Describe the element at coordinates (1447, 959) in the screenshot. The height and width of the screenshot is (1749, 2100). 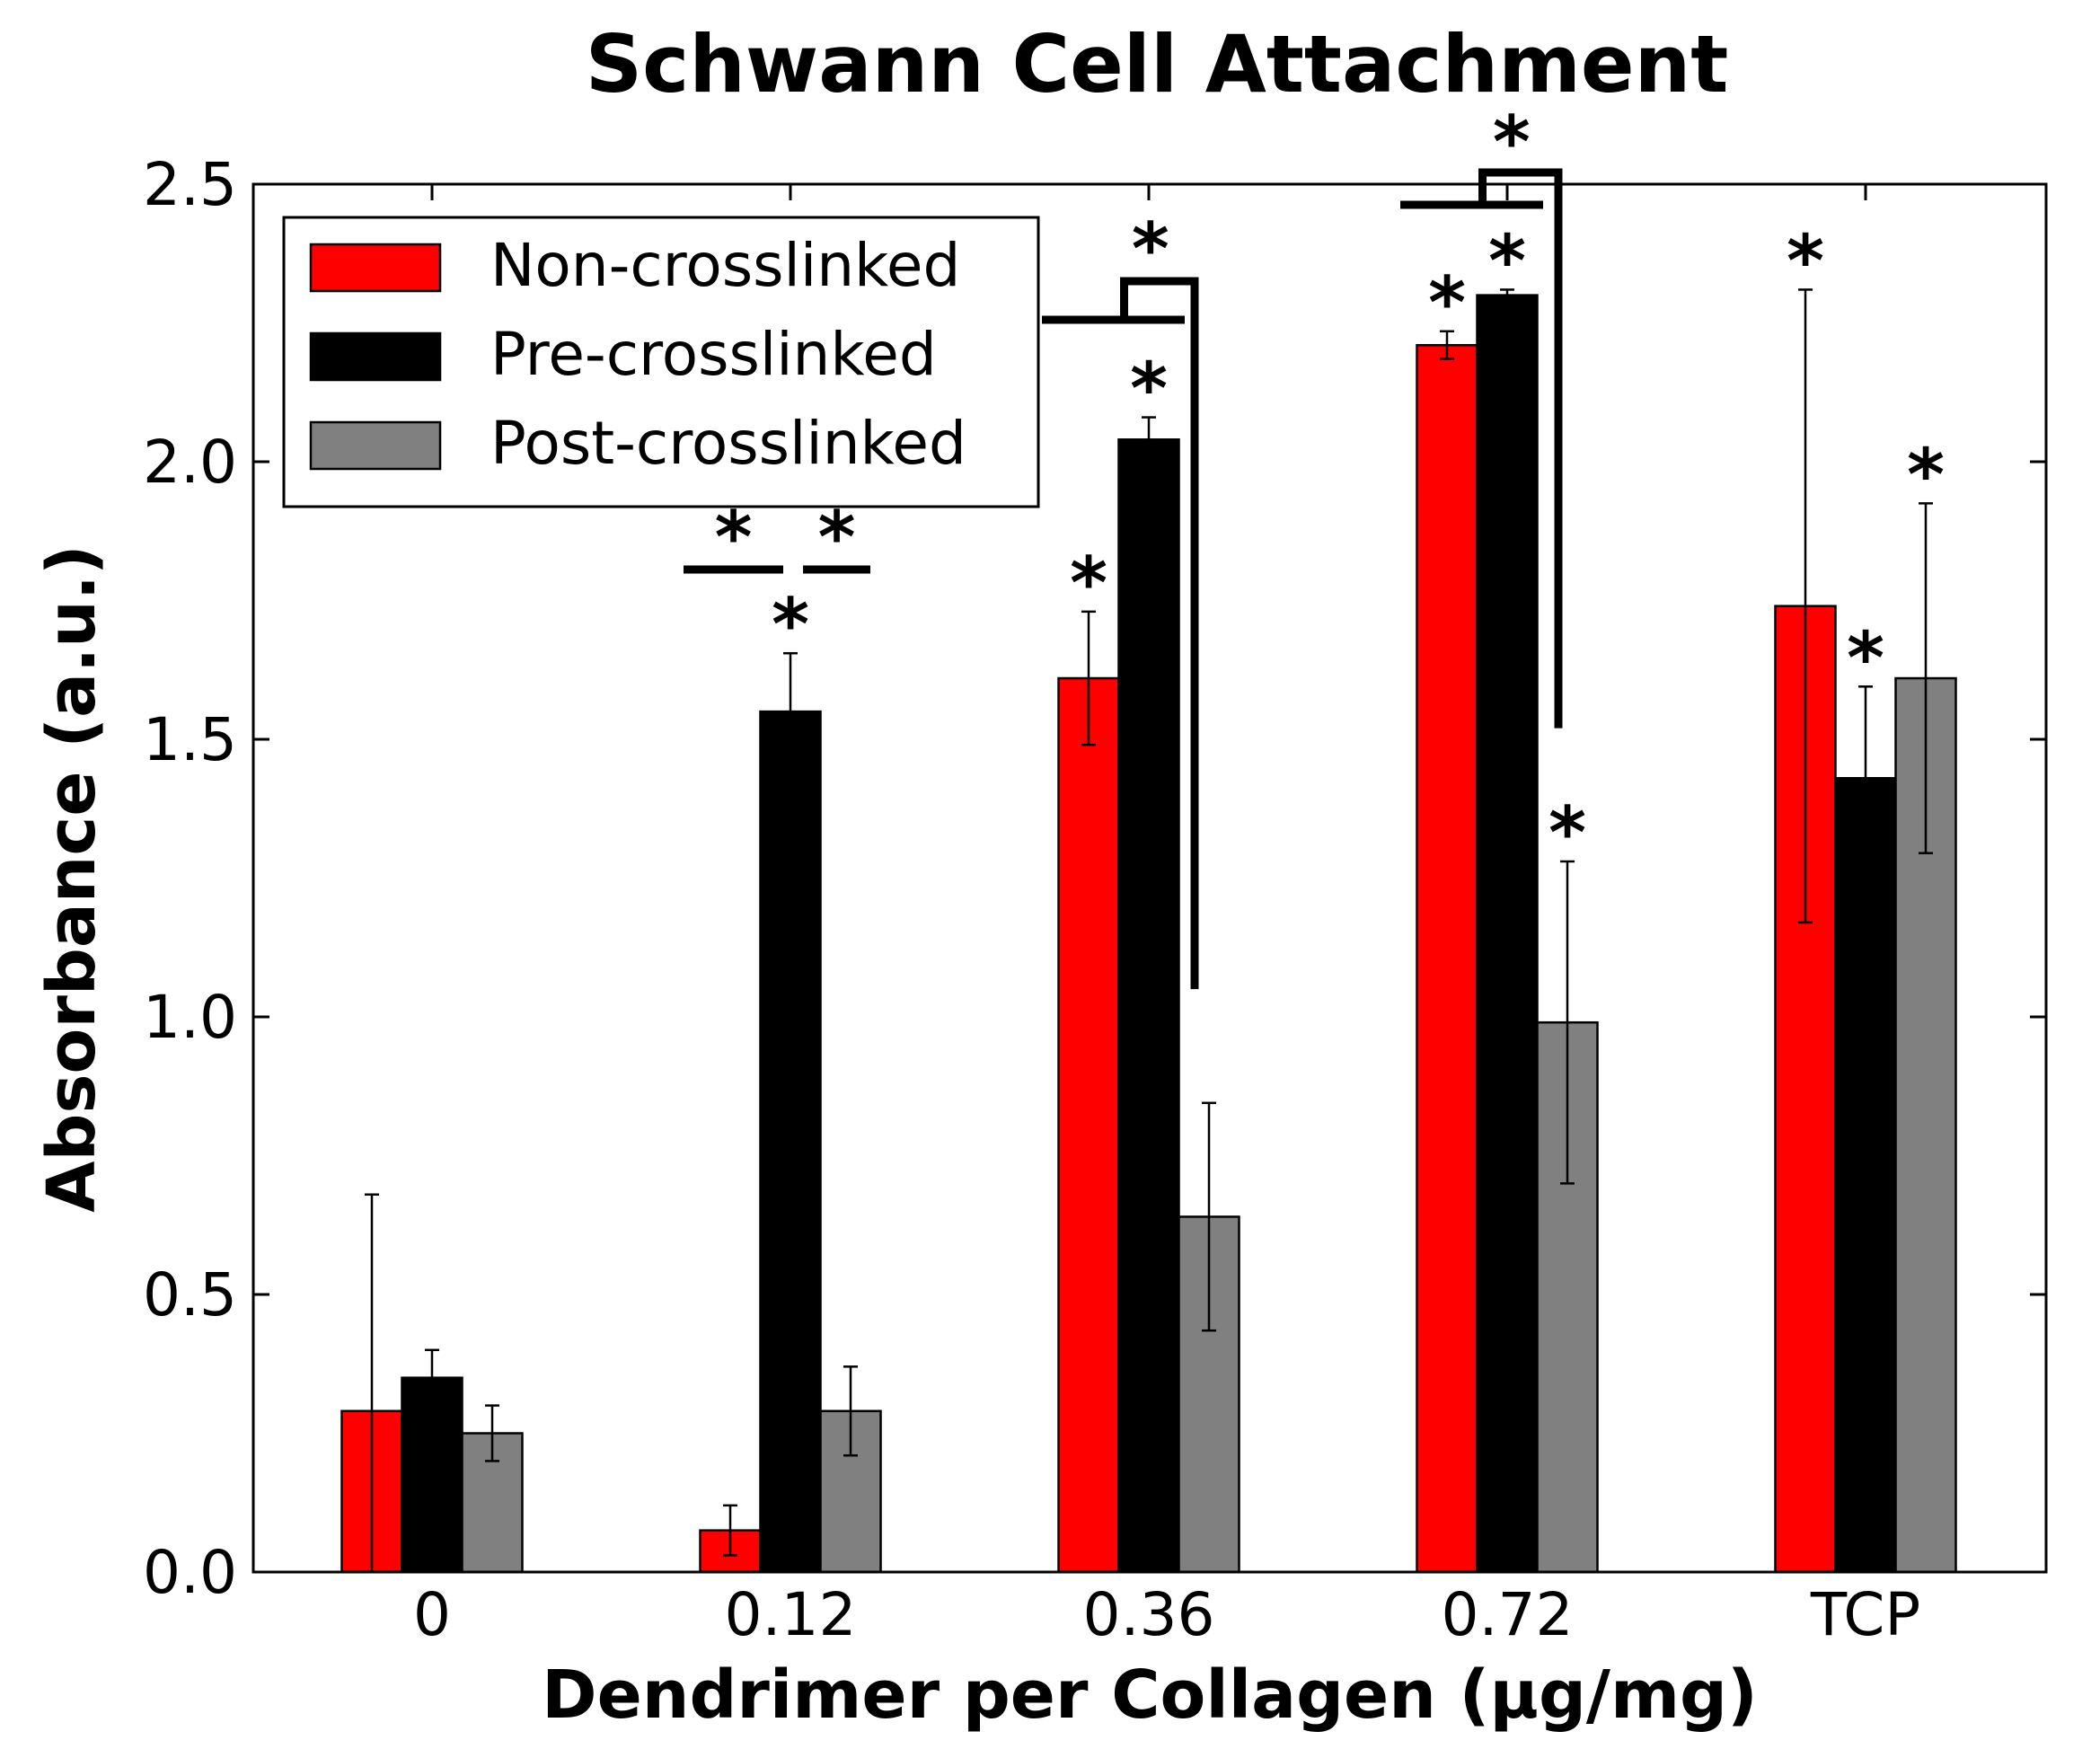
I see `bar-non-crosslinked-0.72` at that location.